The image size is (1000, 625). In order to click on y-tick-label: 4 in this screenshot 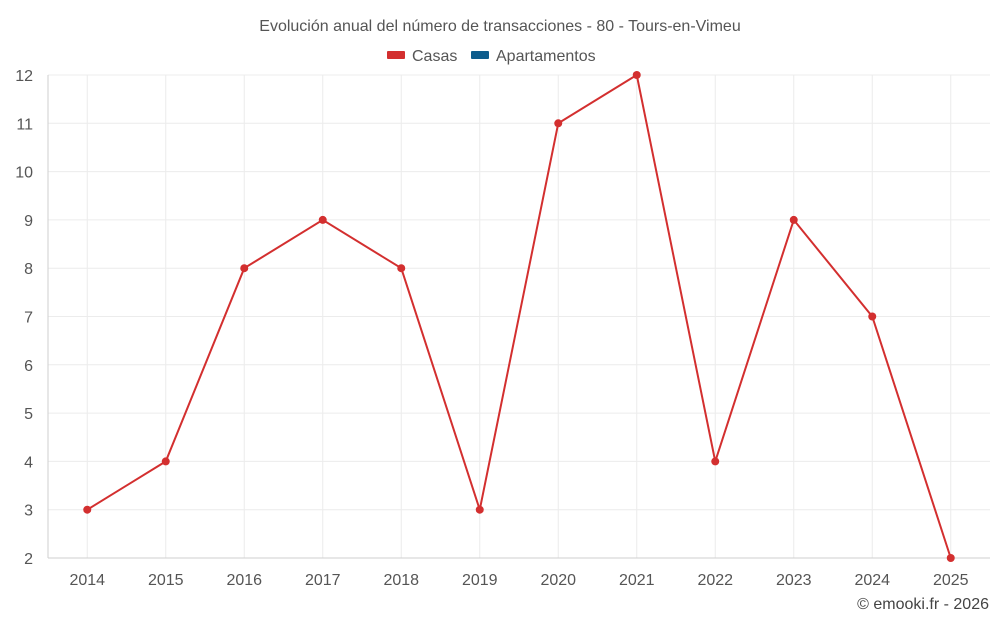, I will do `click(28, 462)`.